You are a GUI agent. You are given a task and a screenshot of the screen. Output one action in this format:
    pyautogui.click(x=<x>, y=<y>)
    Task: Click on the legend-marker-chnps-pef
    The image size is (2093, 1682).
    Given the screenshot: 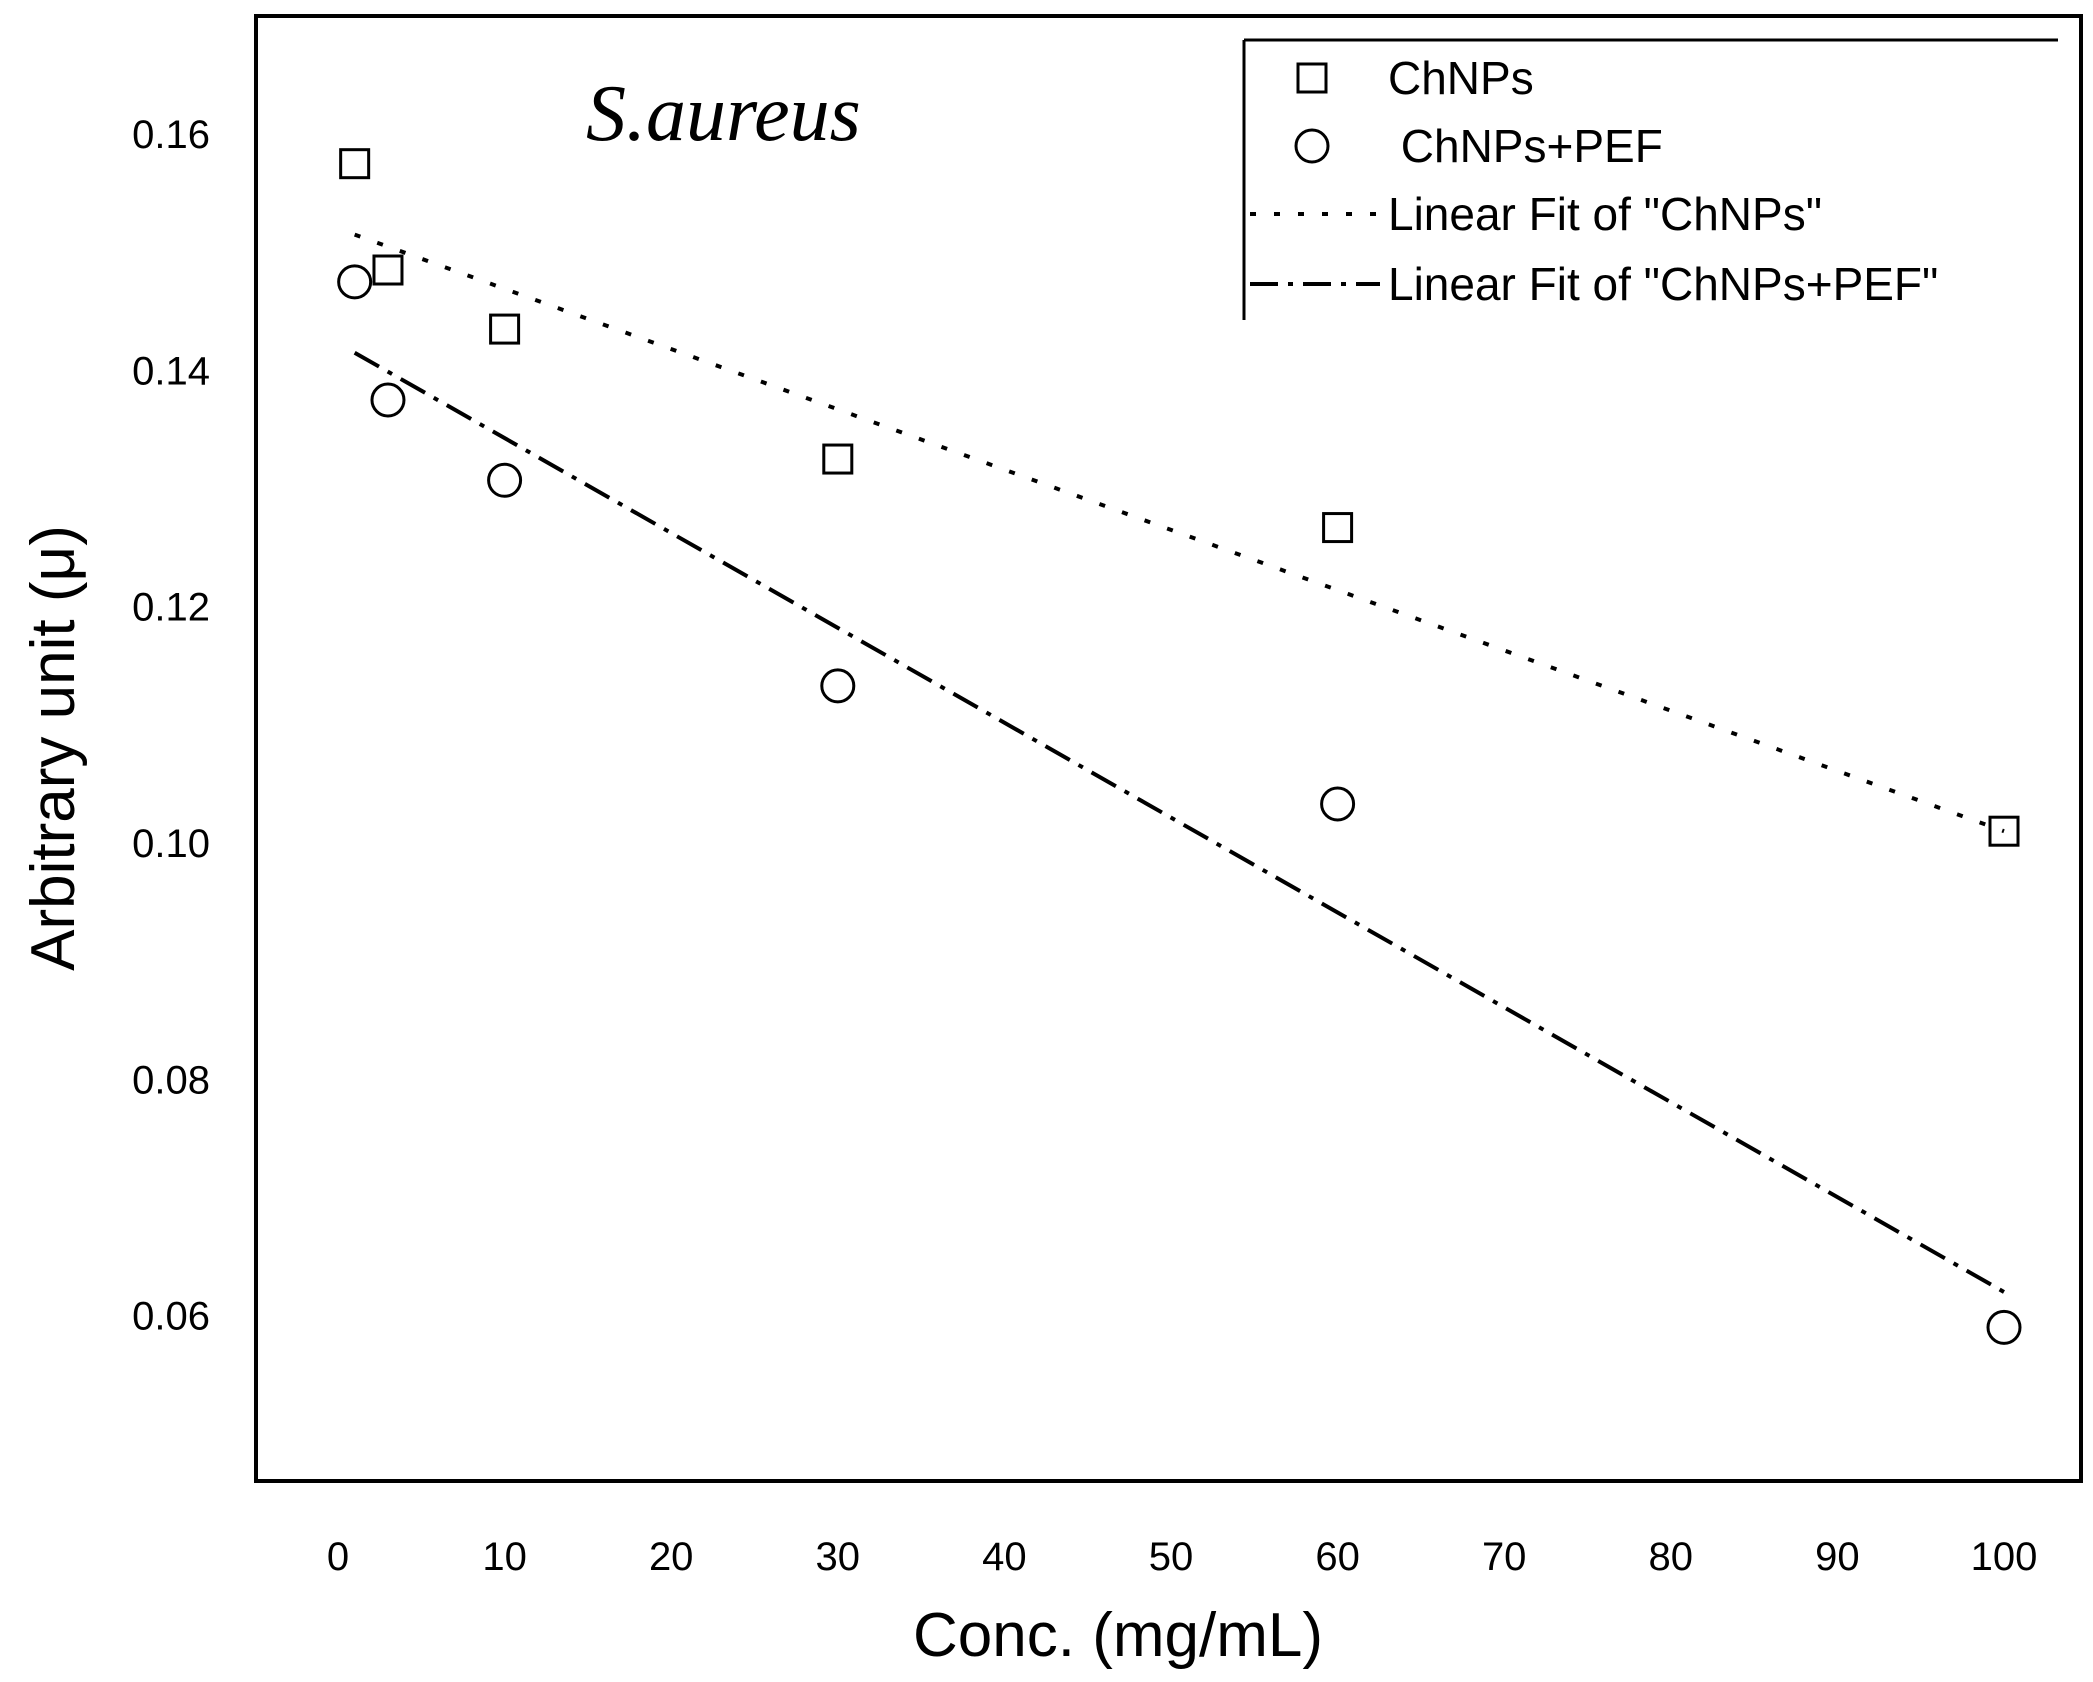 What is the action you would take?
    pyautogui.click(x=1312, y=146)
    